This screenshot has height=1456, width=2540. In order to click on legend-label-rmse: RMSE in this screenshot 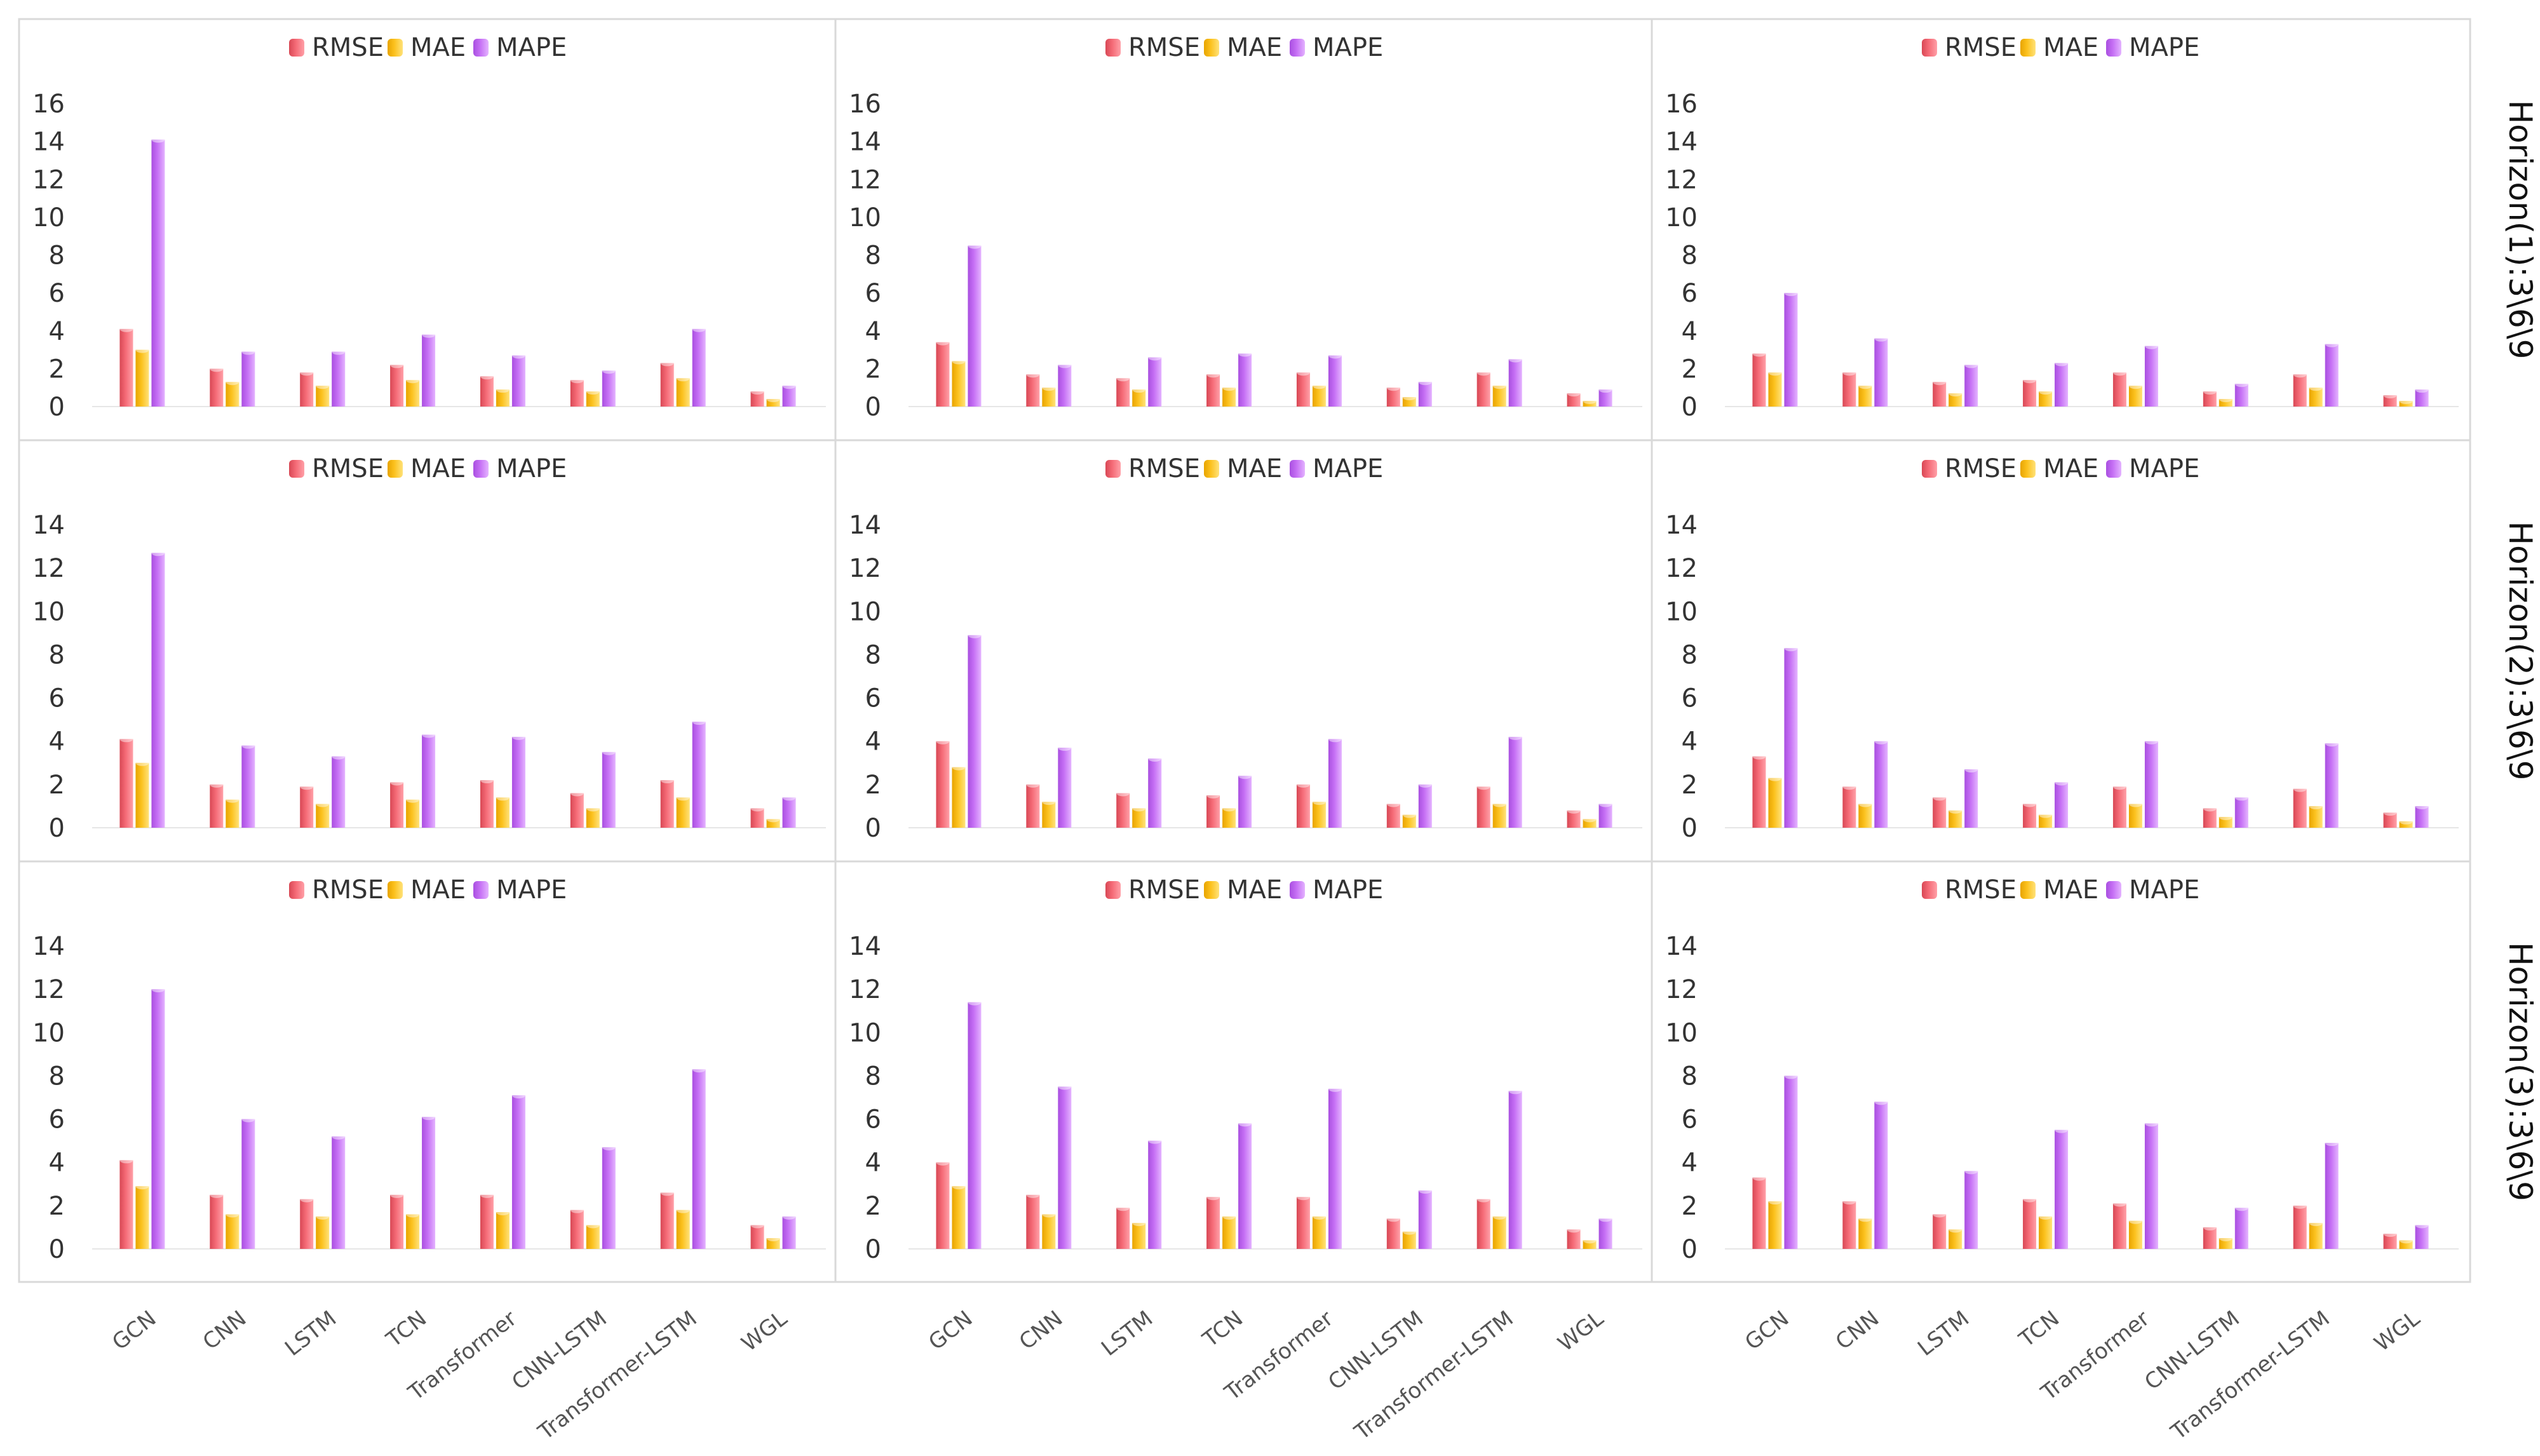, I will do `click(1980, 468)`.